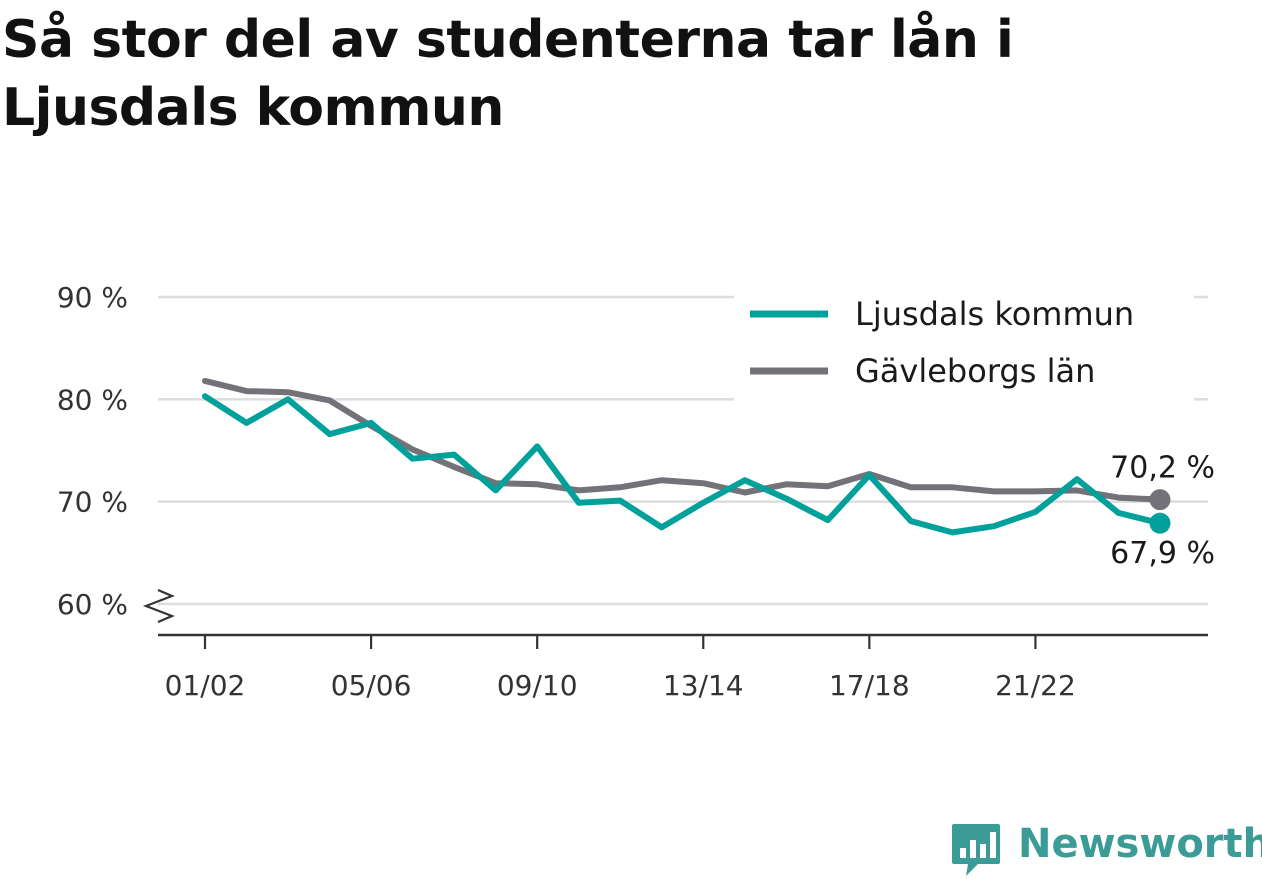  What do you see at coordinates (1162, 468) in the screenshot?
I see `end-label-gavleborg: 70,2 %` at bounding box center [1162, 468].